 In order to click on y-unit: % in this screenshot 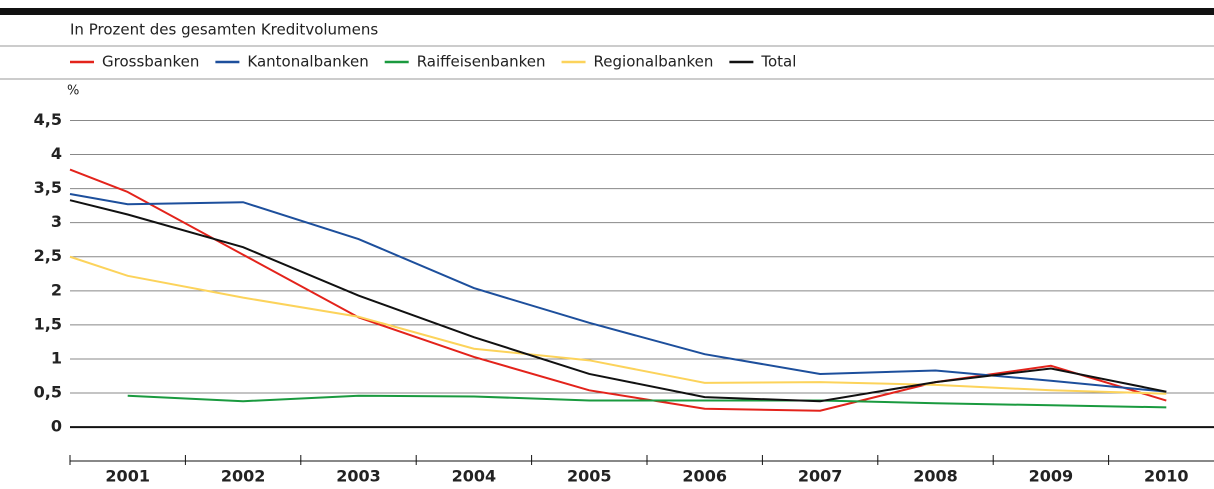, I will do `click(73, 91)`.